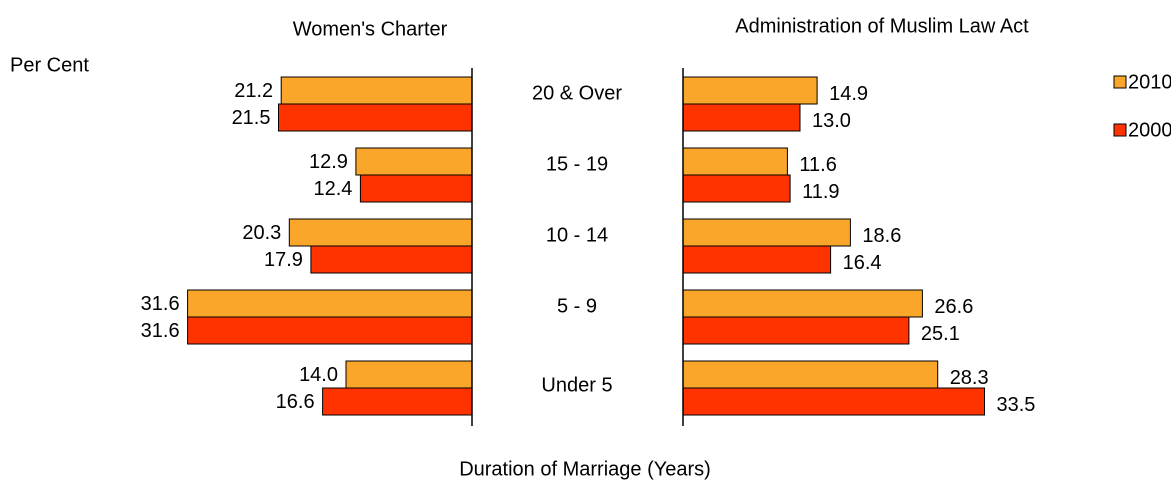  I want to click on x-axis-label: Duration of Marriage (Years), so click(585, 469).